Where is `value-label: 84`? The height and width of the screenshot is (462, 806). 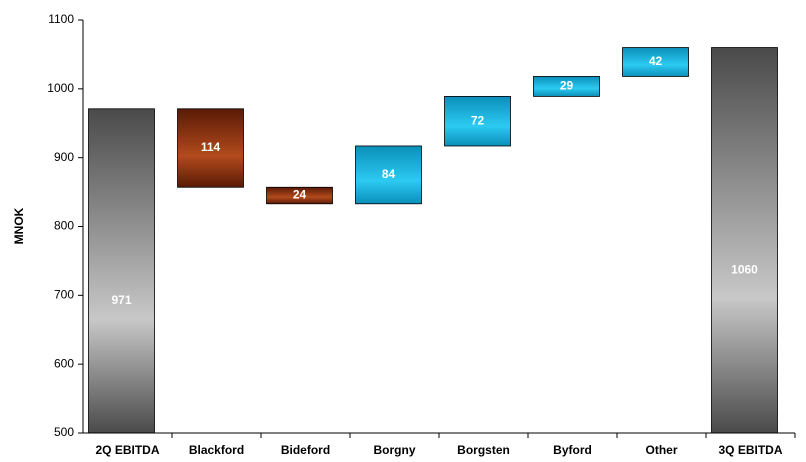
value-label: 84 is located at coordinates (389, 174).